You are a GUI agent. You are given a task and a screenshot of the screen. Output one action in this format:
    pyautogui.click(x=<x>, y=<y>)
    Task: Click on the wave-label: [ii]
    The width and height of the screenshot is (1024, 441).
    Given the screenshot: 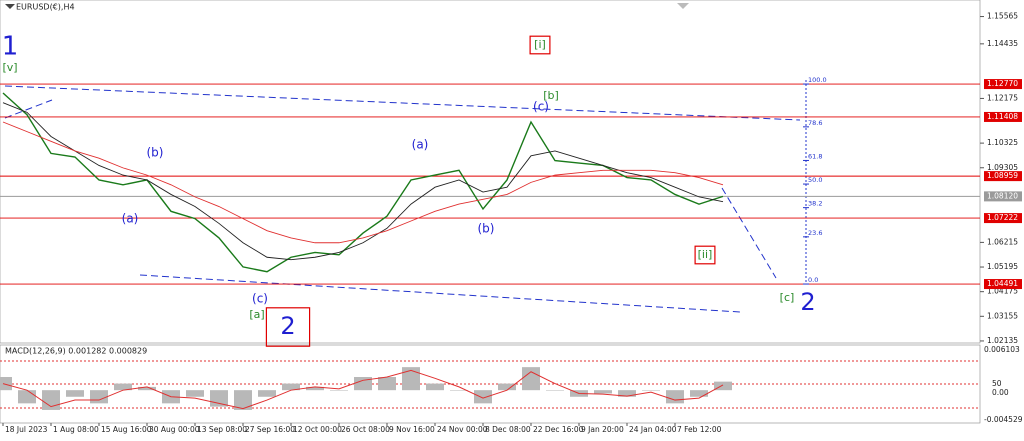 What is the action you would take?
    pyautogui.click(x=705, y=254)
    